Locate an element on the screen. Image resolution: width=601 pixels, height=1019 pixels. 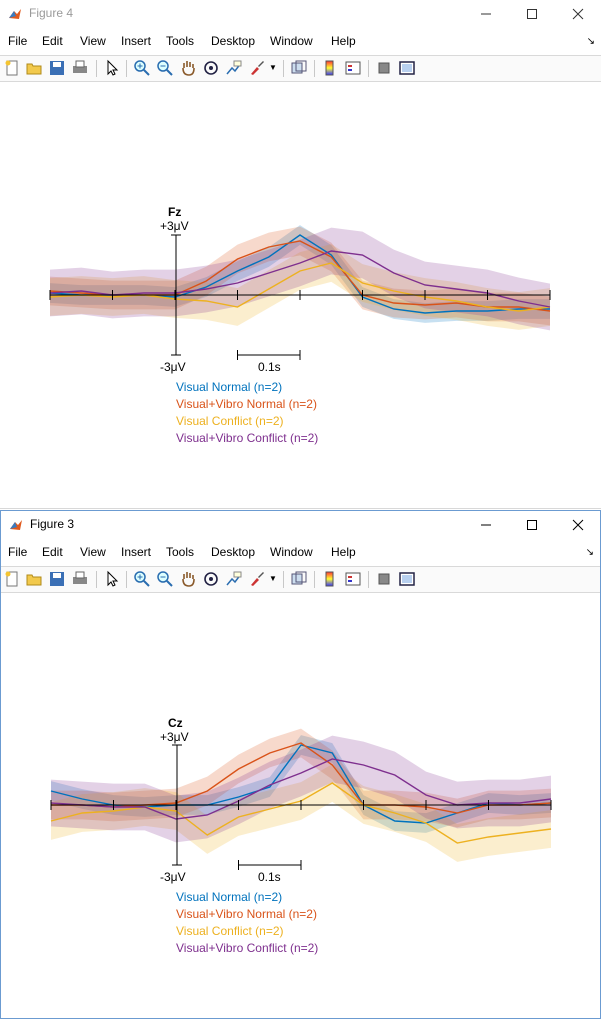
close-icon is located at coordinates (578, 525).